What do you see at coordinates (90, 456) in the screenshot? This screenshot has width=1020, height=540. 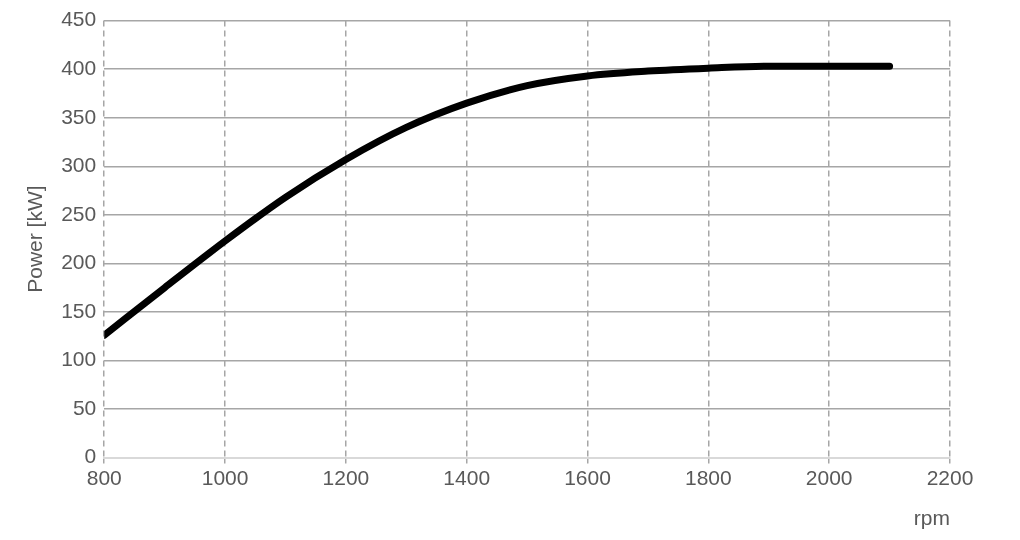 I see `y-tick-label: 0` at bounding box center [90, 456].